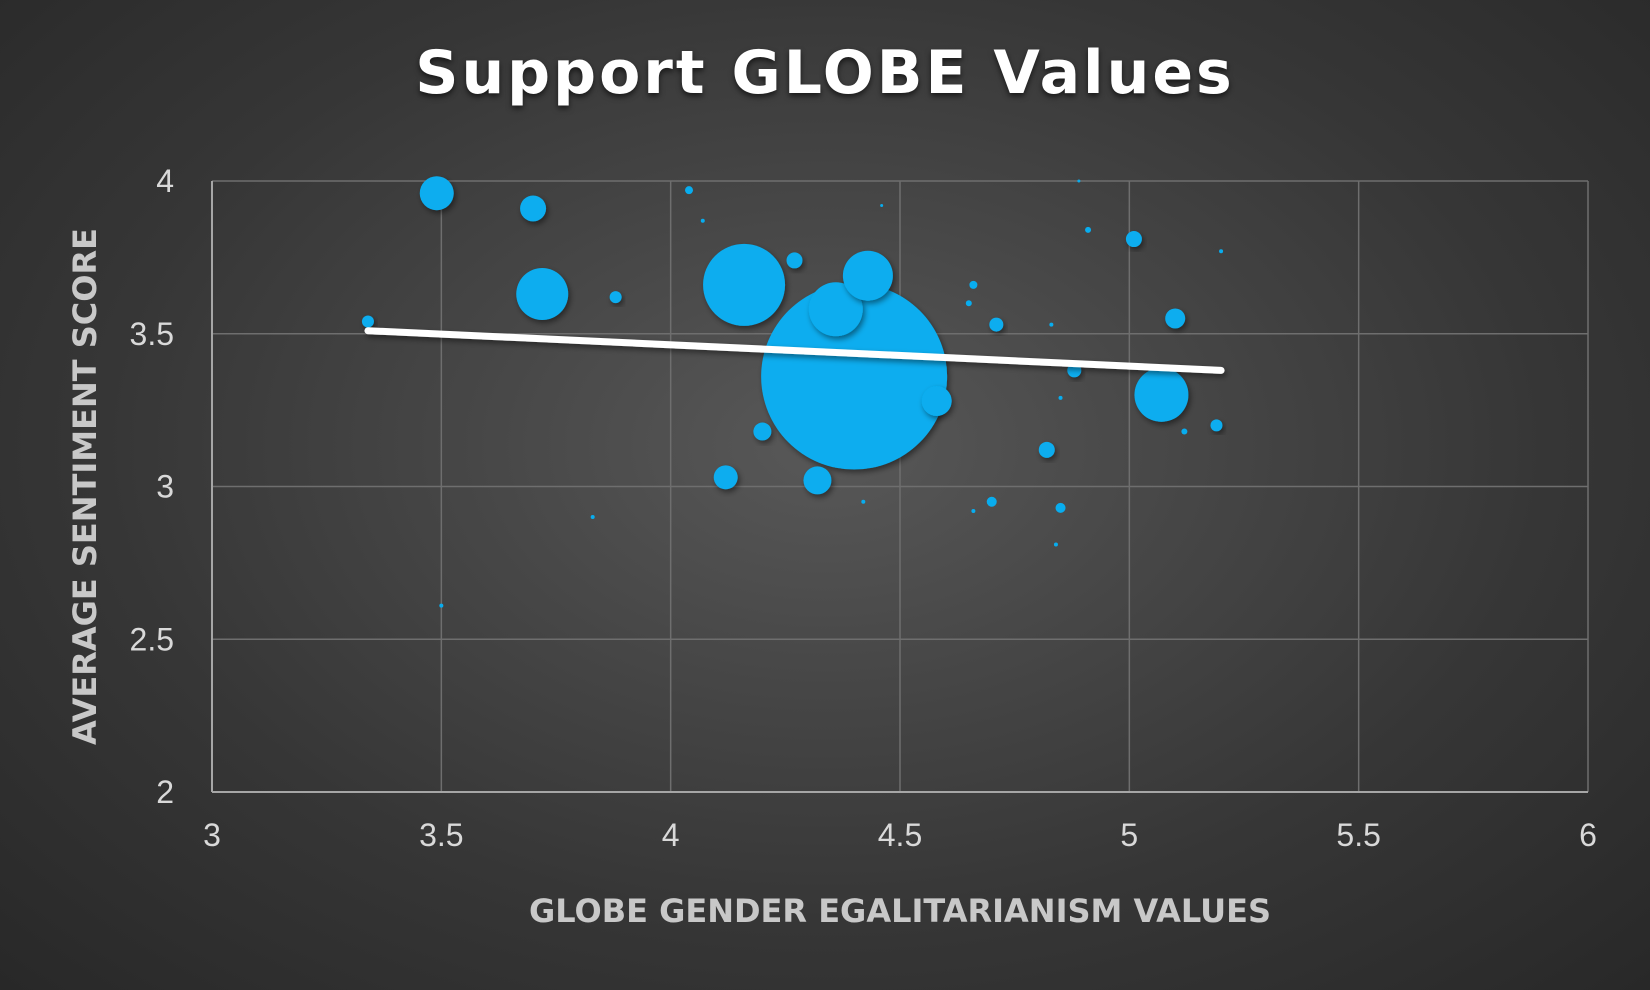  What do you see at coordinates (1588, 835) in the screenshot?
I see `x-tick-label: 6` at bounding box center [1588, 835].